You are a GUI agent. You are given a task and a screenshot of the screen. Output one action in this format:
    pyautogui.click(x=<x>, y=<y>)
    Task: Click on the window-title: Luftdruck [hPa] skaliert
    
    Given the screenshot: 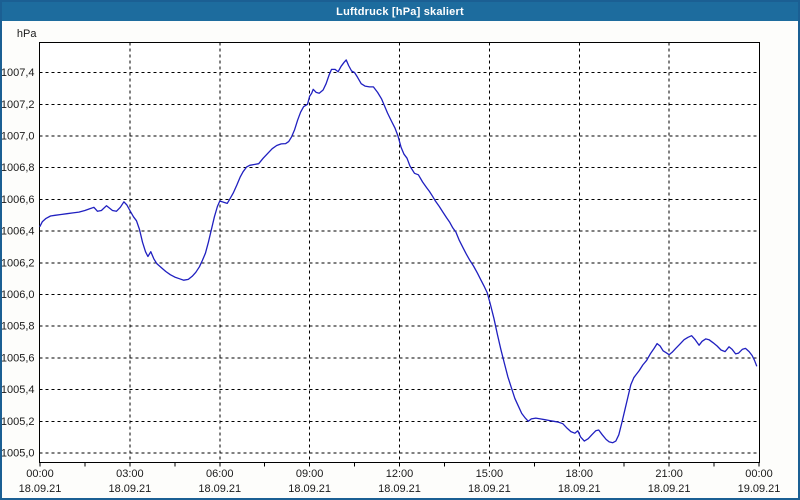 What is the action you would take?
    pyautogui.click(x=400, y=11)
    